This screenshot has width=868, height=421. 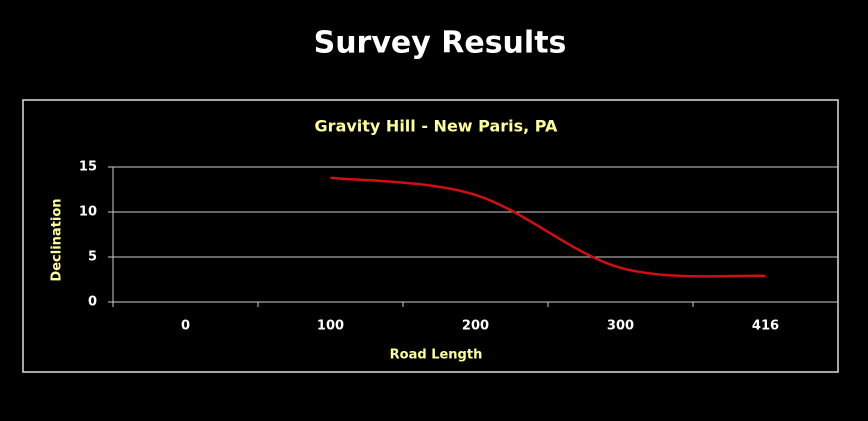 I want to click on x-axis-label: Road Length, so click(x=436, y=355).